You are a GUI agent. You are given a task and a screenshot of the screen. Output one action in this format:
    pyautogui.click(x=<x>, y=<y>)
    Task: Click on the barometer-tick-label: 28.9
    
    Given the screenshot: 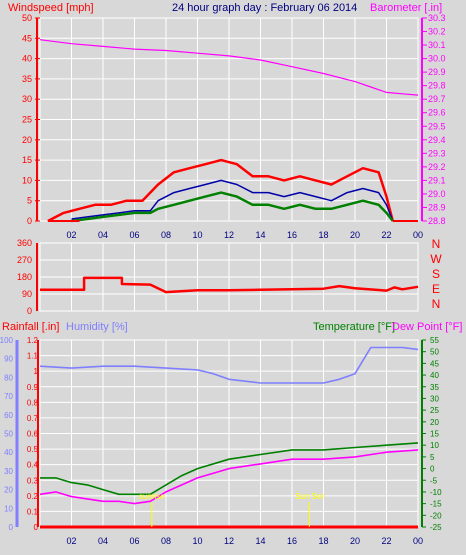 What is the action you would take?
    pyautogui.click(x=437, y=207)
    